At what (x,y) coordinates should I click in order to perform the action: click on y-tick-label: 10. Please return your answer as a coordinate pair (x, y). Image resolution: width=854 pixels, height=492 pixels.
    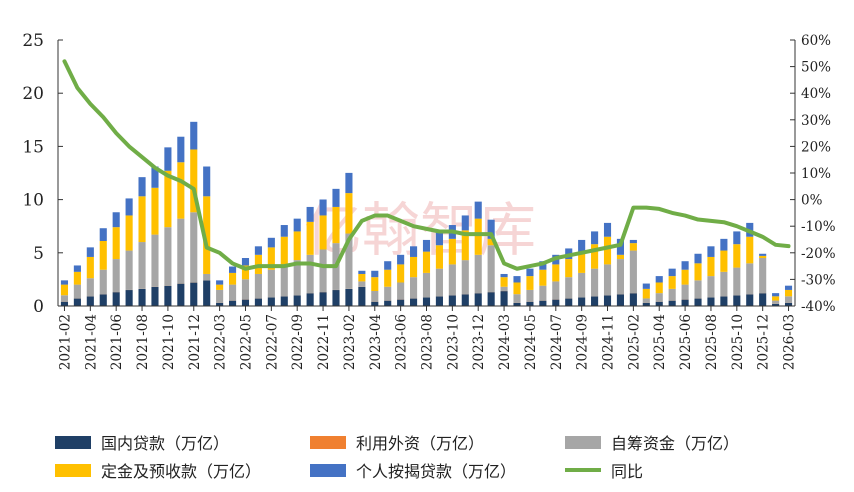
    Looking at the image, I should click on (33, 201).